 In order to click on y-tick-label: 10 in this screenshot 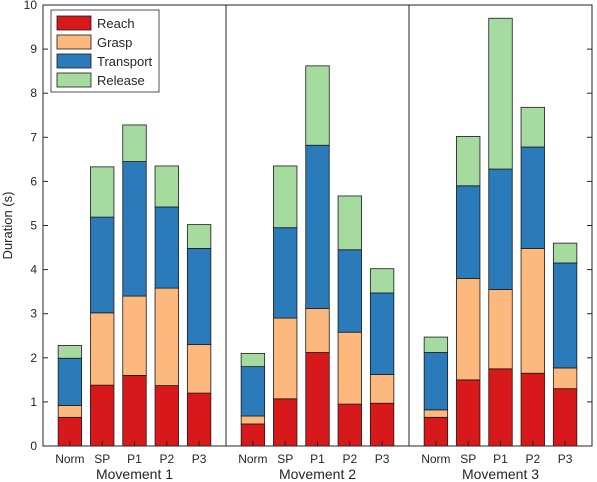, I will do `click(31, 6)`.